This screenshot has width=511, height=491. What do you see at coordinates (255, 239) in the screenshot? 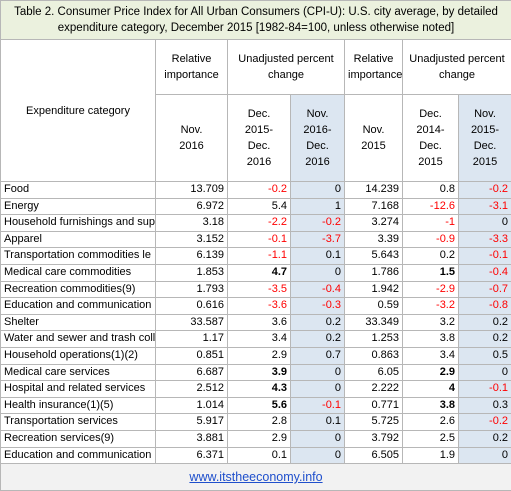
I see `table-row: Apparel 3.152 -0.1 -3.7 3.39 -0.9 -3.3` at bounding box center [255, 239].